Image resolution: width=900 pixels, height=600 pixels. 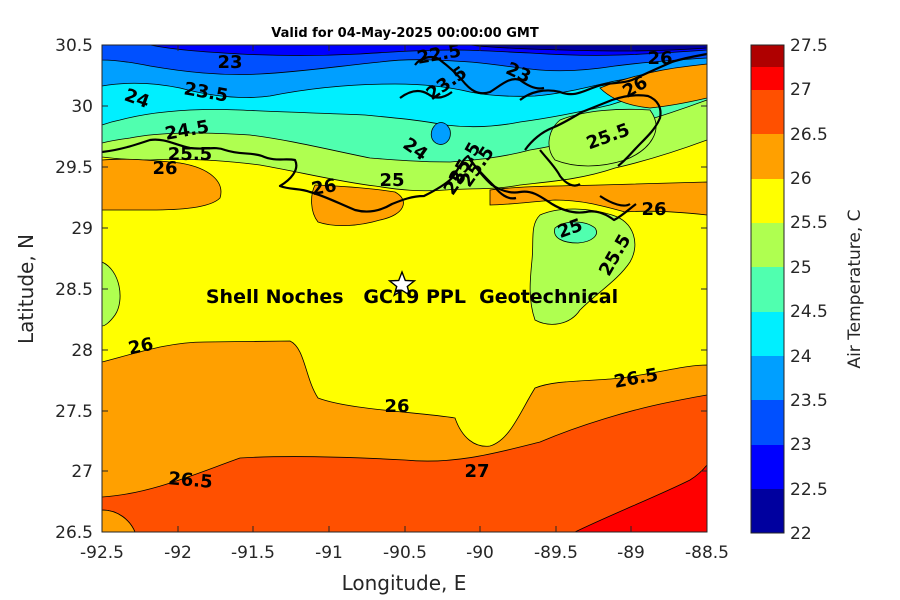 What do you see at coordinates (405, 33) in the screenshot?
I see `map-title: Valid for 04-May-2025 00:00:00 GMT` at bounding box center [405, 33].